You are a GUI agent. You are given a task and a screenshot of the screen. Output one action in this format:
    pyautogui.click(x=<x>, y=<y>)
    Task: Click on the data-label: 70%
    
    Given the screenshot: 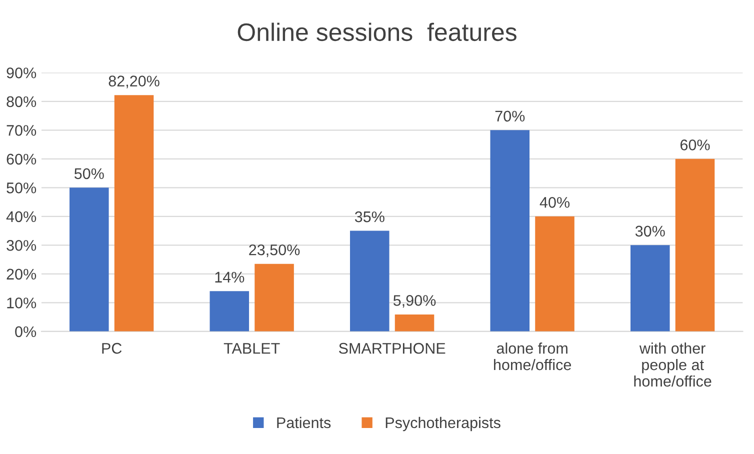 What is the action you would take?
    pyautogui.click(x=510, y=116)
    